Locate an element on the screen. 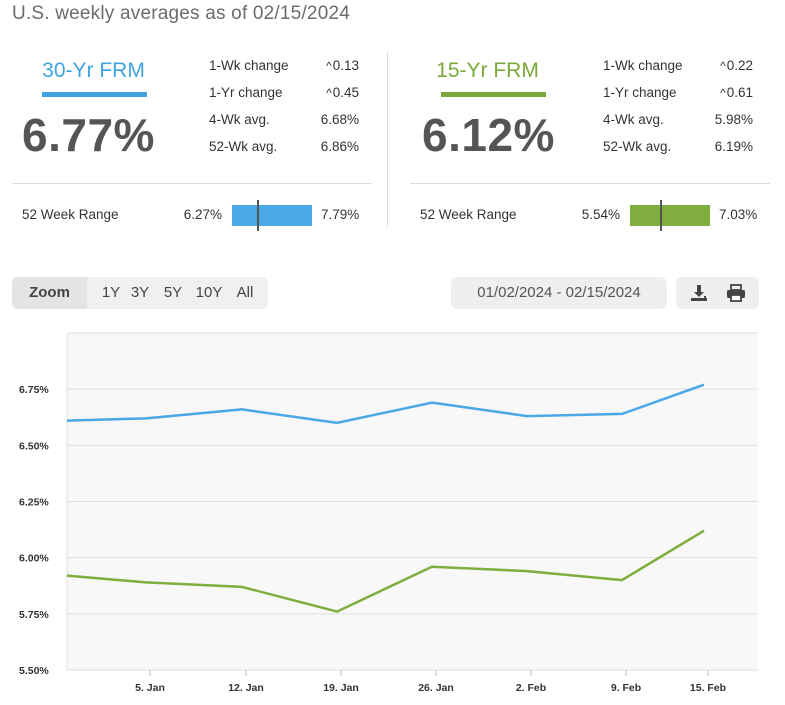 The width and height of the screenshot is (785, 705). page-subtitle: U.S. weekly averages as of 02/15/2024 is located at coordinates (181, 13).